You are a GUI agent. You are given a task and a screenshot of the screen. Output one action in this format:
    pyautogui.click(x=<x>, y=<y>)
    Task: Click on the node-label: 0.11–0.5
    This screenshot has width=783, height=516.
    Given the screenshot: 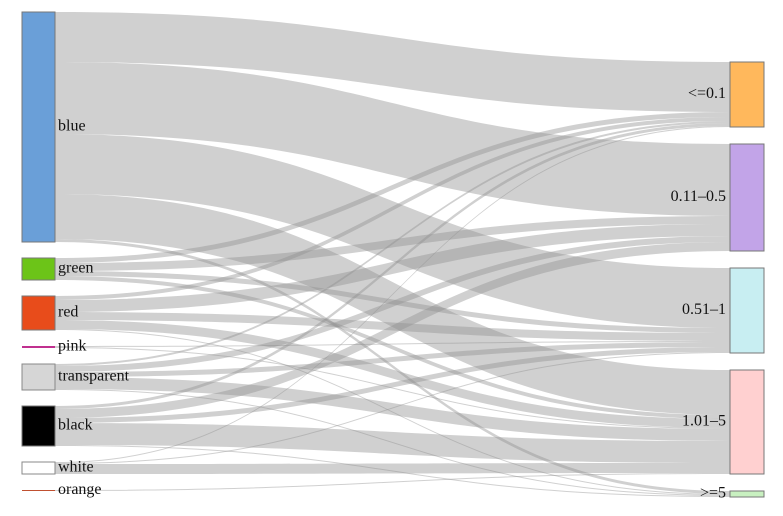 What is the action you would take?
    pyautogui.click(x=698, y=196)
    